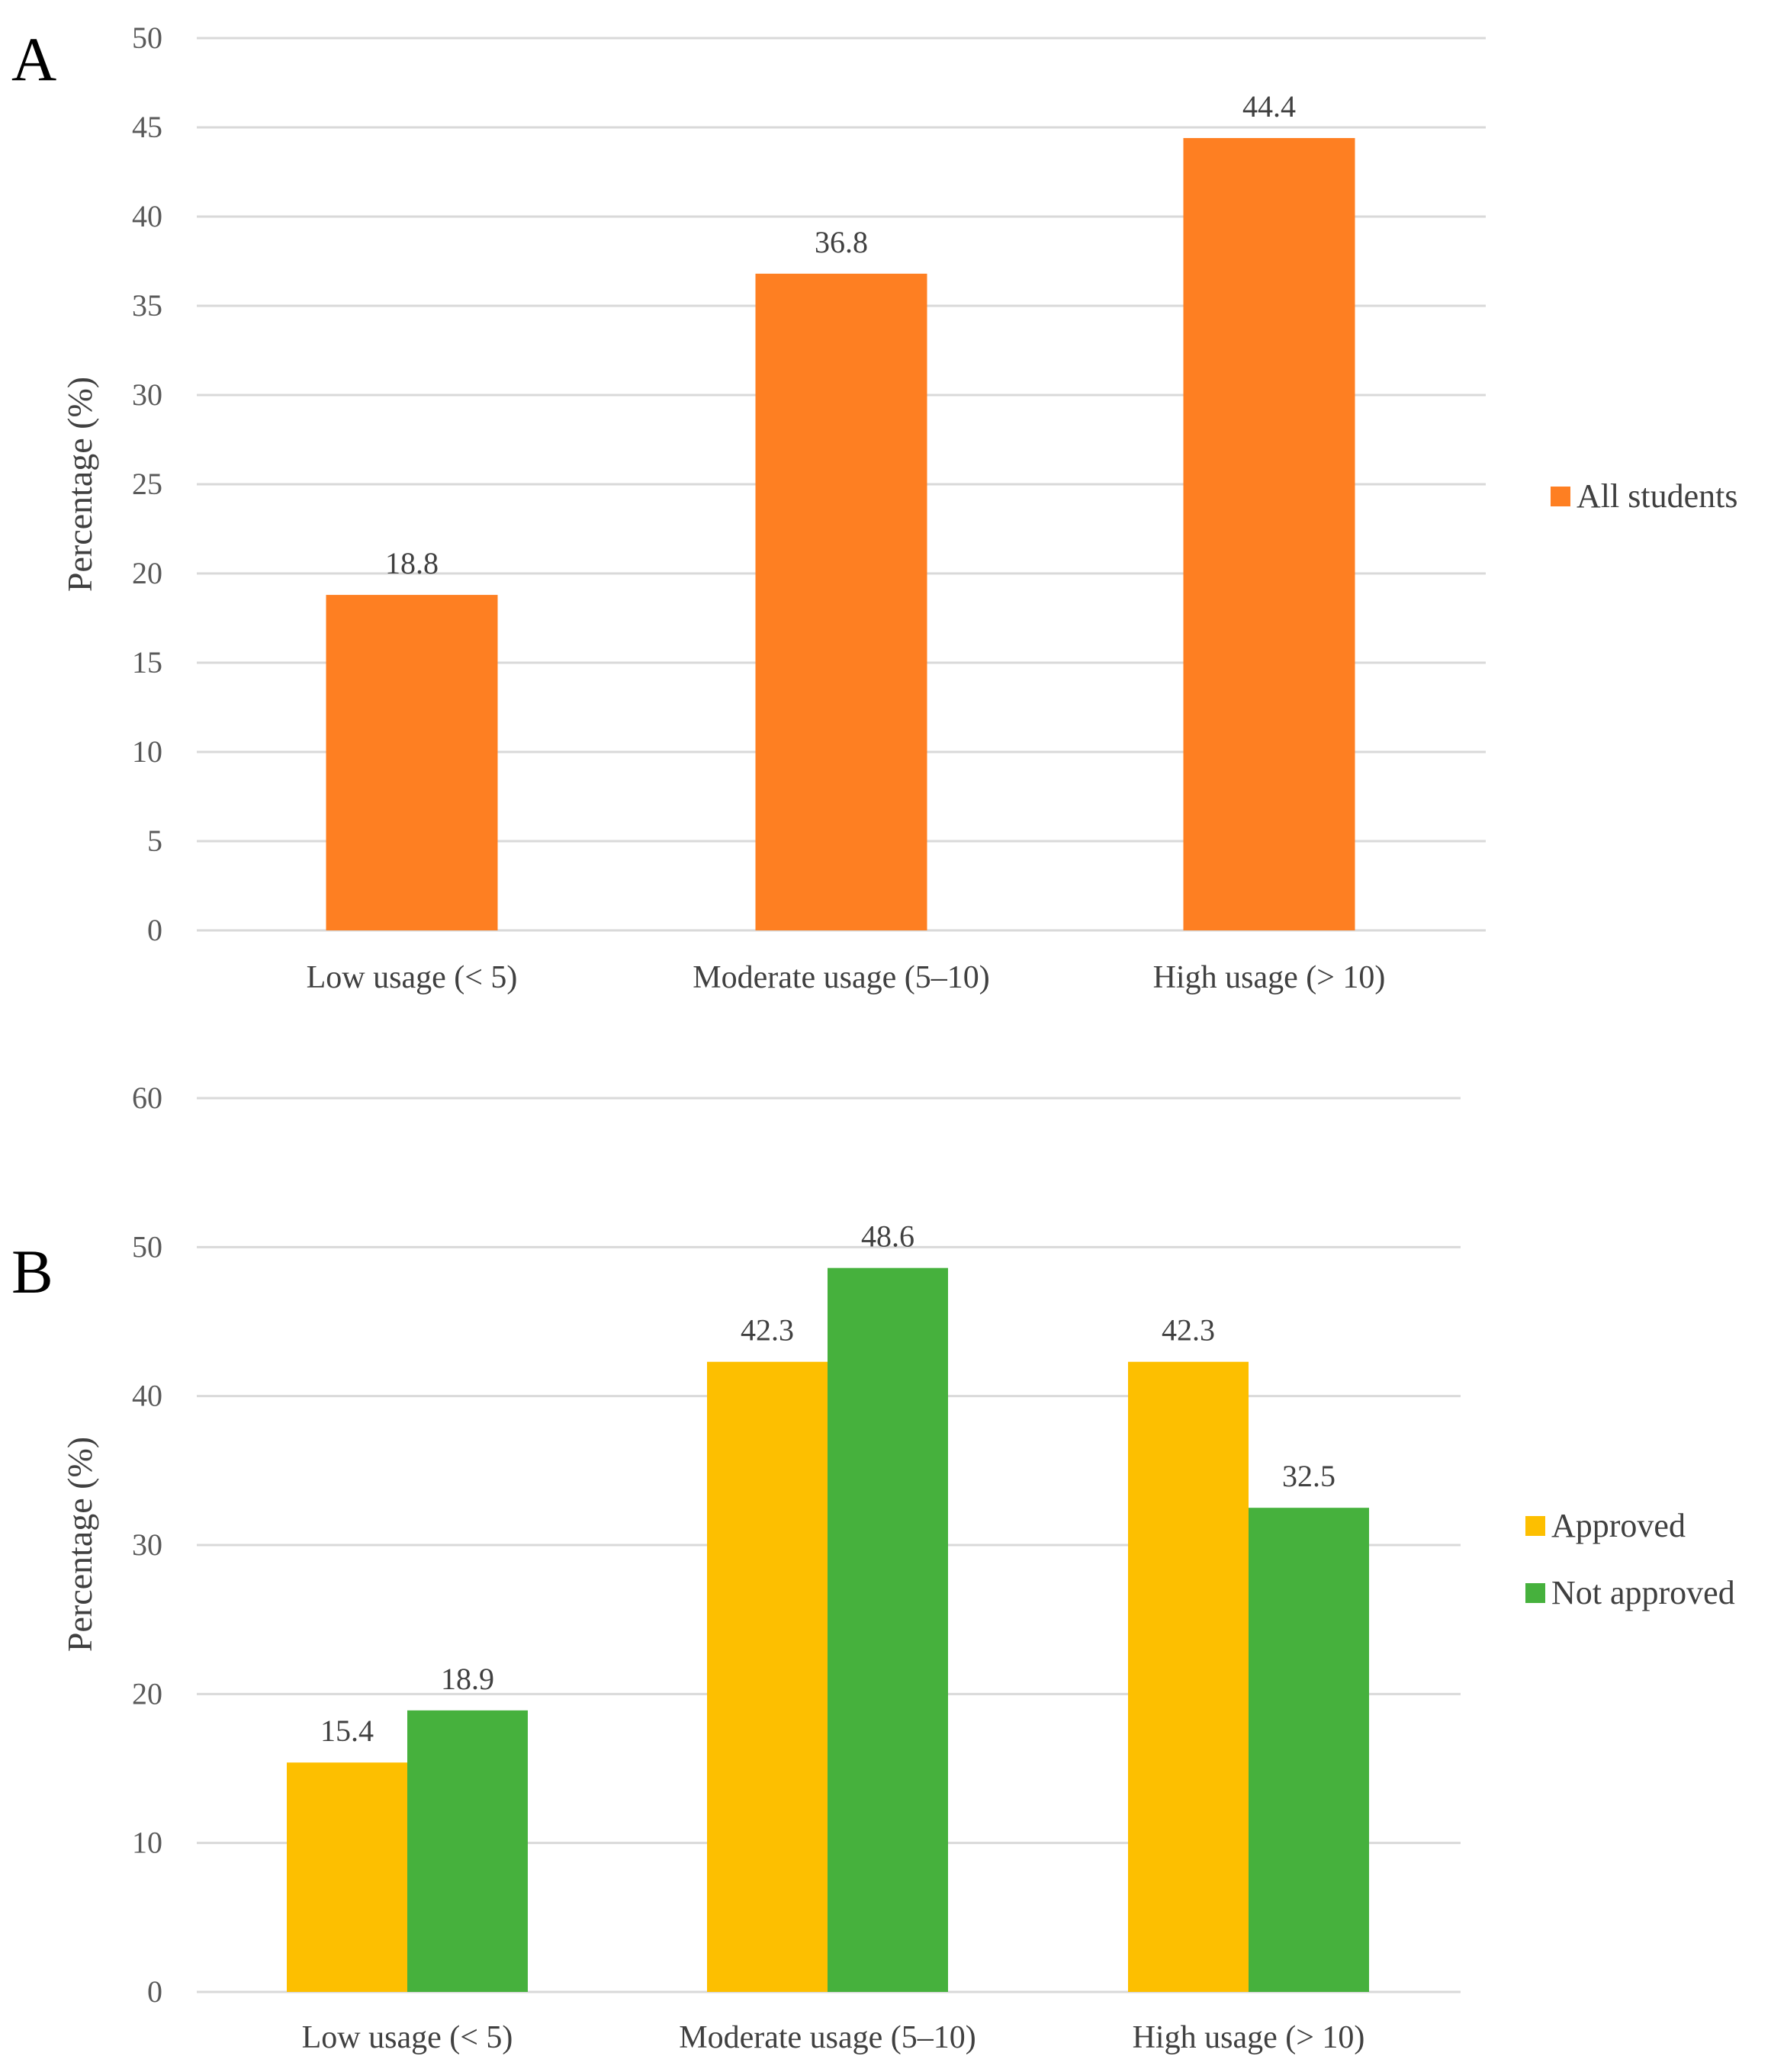  What do you see at coordinates (1269, 106) in the screenshot?
I see `data-label: 44.4` at bounding box center [1269, 106].